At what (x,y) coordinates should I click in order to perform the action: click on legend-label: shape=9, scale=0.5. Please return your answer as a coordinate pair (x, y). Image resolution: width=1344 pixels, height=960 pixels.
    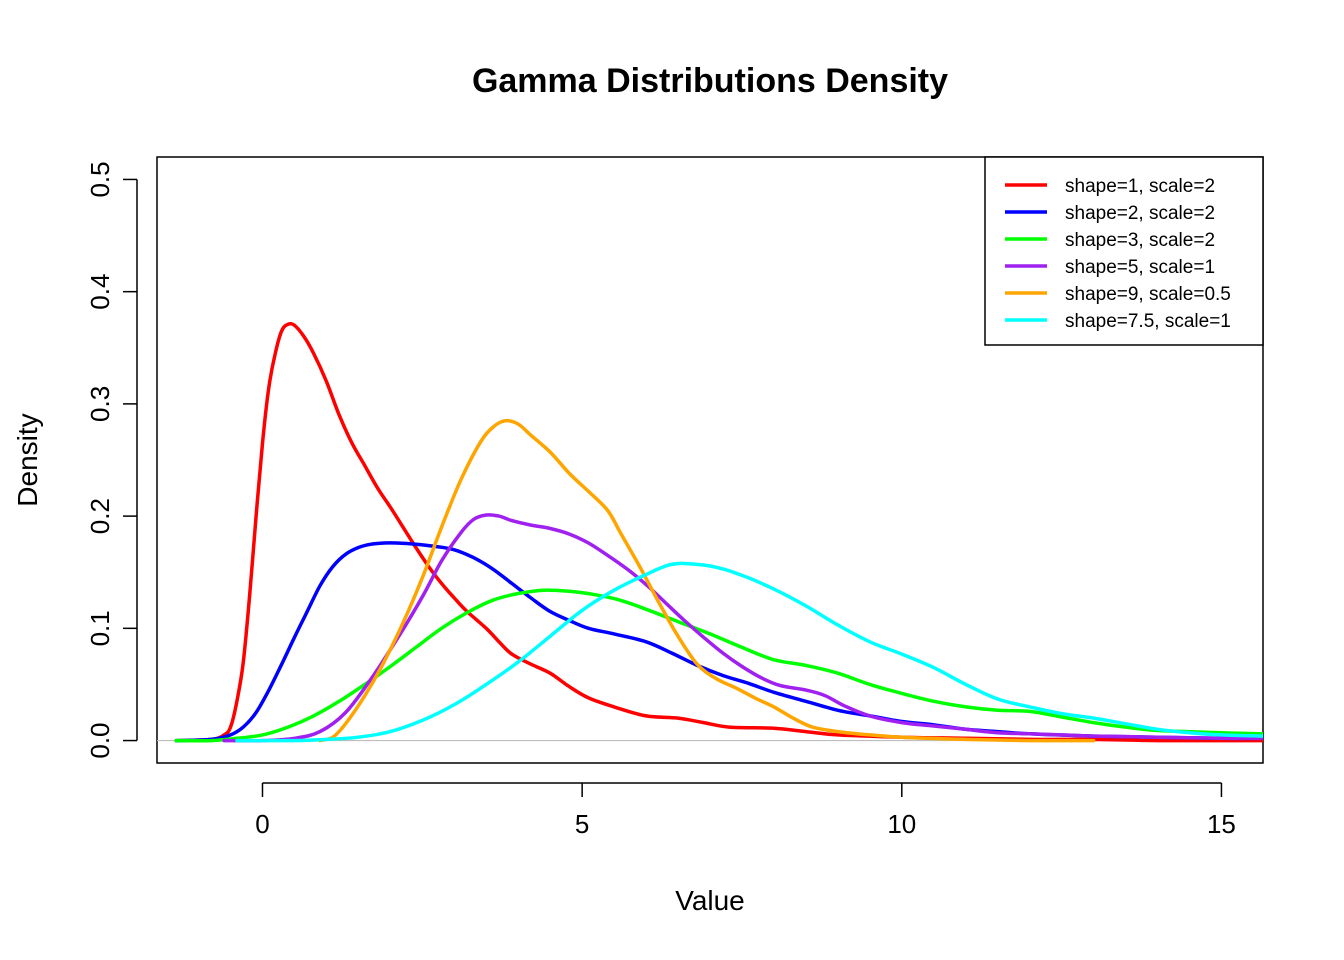
    Looking at the image, I should click on (1148, 294).